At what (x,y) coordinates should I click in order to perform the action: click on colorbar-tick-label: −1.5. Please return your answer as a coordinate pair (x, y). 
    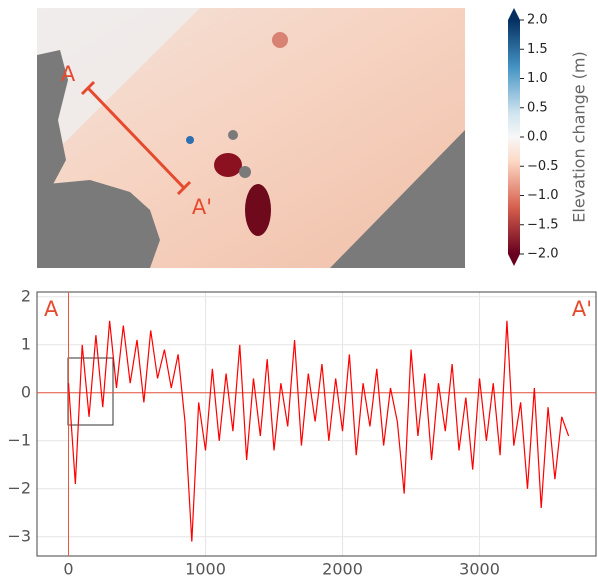
    Looking at the image, I should click on (543, 224).